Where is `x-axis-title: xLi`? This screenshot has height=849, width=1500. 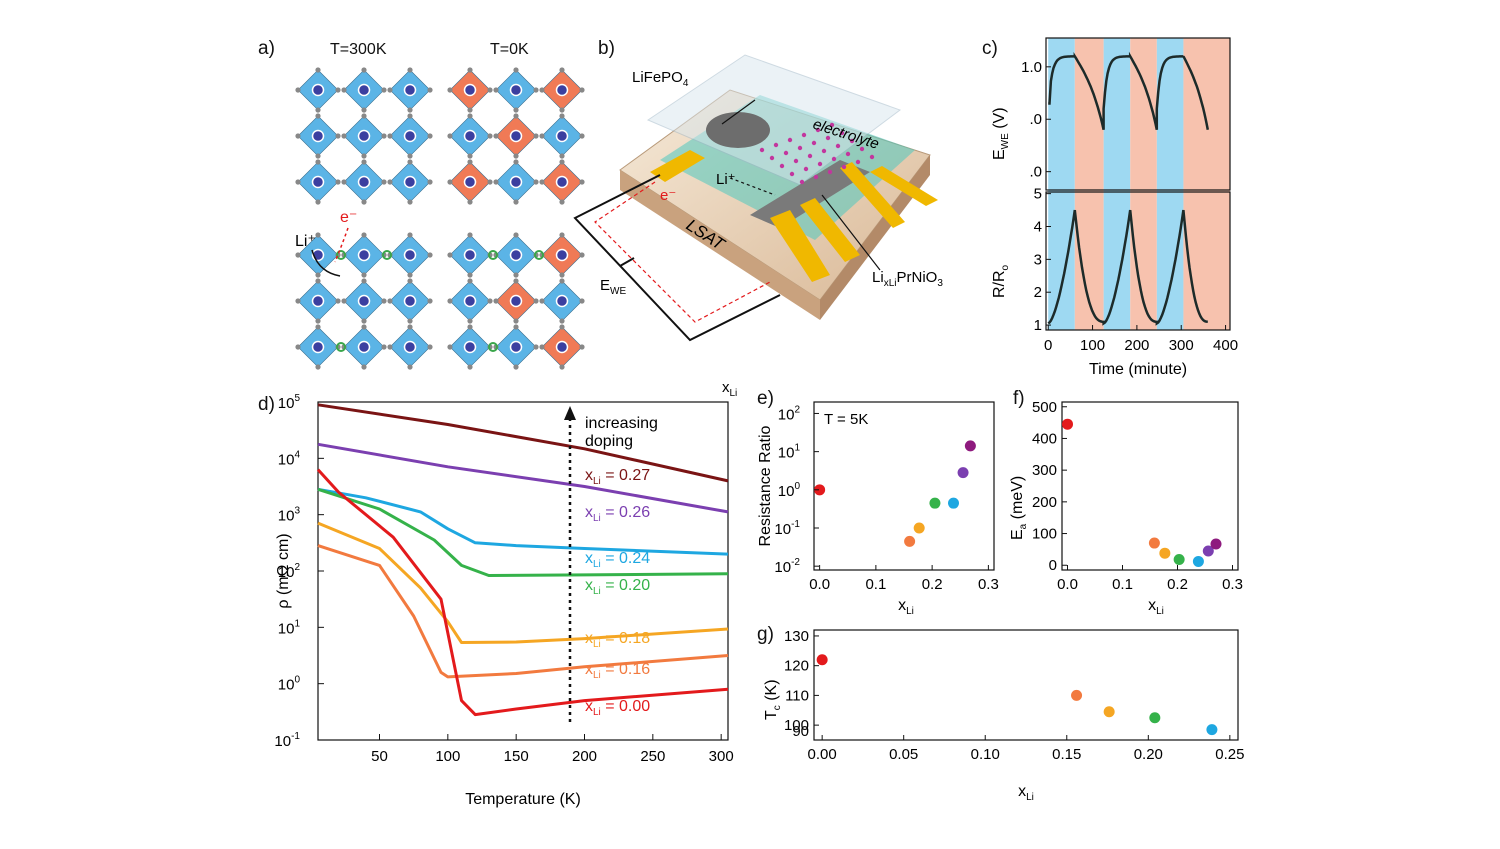 x-axis-title: xLi is located at coordinates (906, 607).